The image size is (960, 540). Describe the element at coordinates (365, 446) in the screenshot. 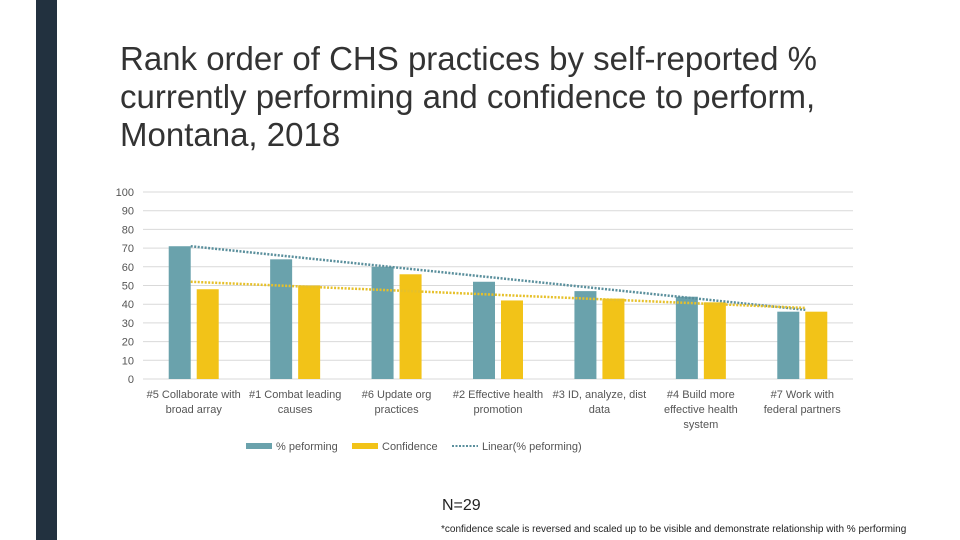

I see `legend-confidence-swatch` at that location.